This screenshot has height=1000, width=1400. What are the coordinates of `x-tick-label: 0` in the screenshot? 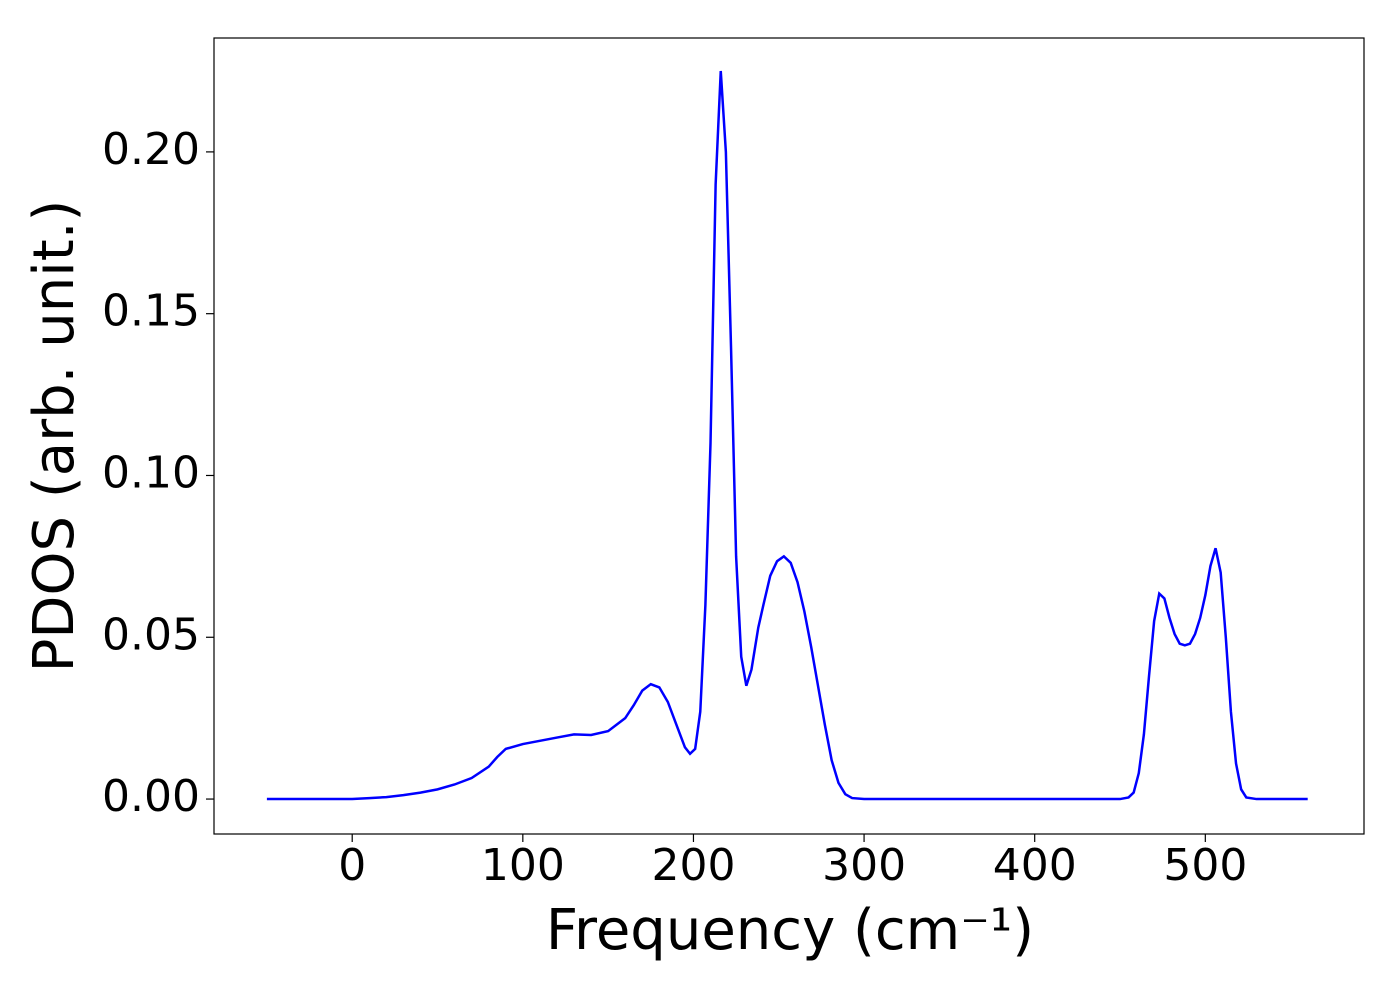 It's located at (352, 865).